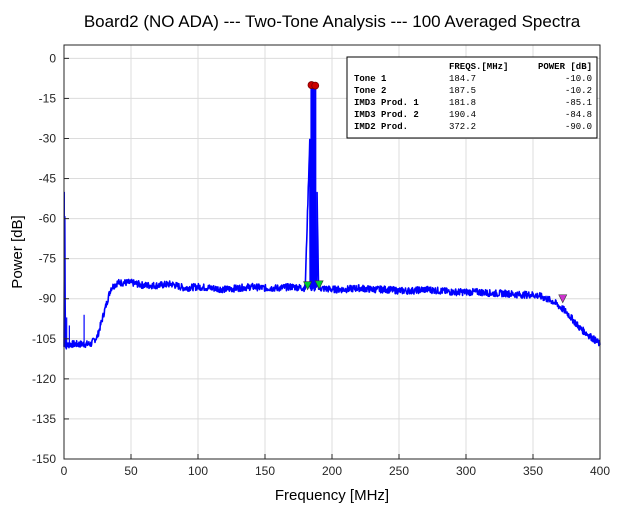 The width and height of the screenshot is (627, 507). Describe the element at coordinates (48, 138) in the screenshot. I see `y-tick-label: -30` at that location.